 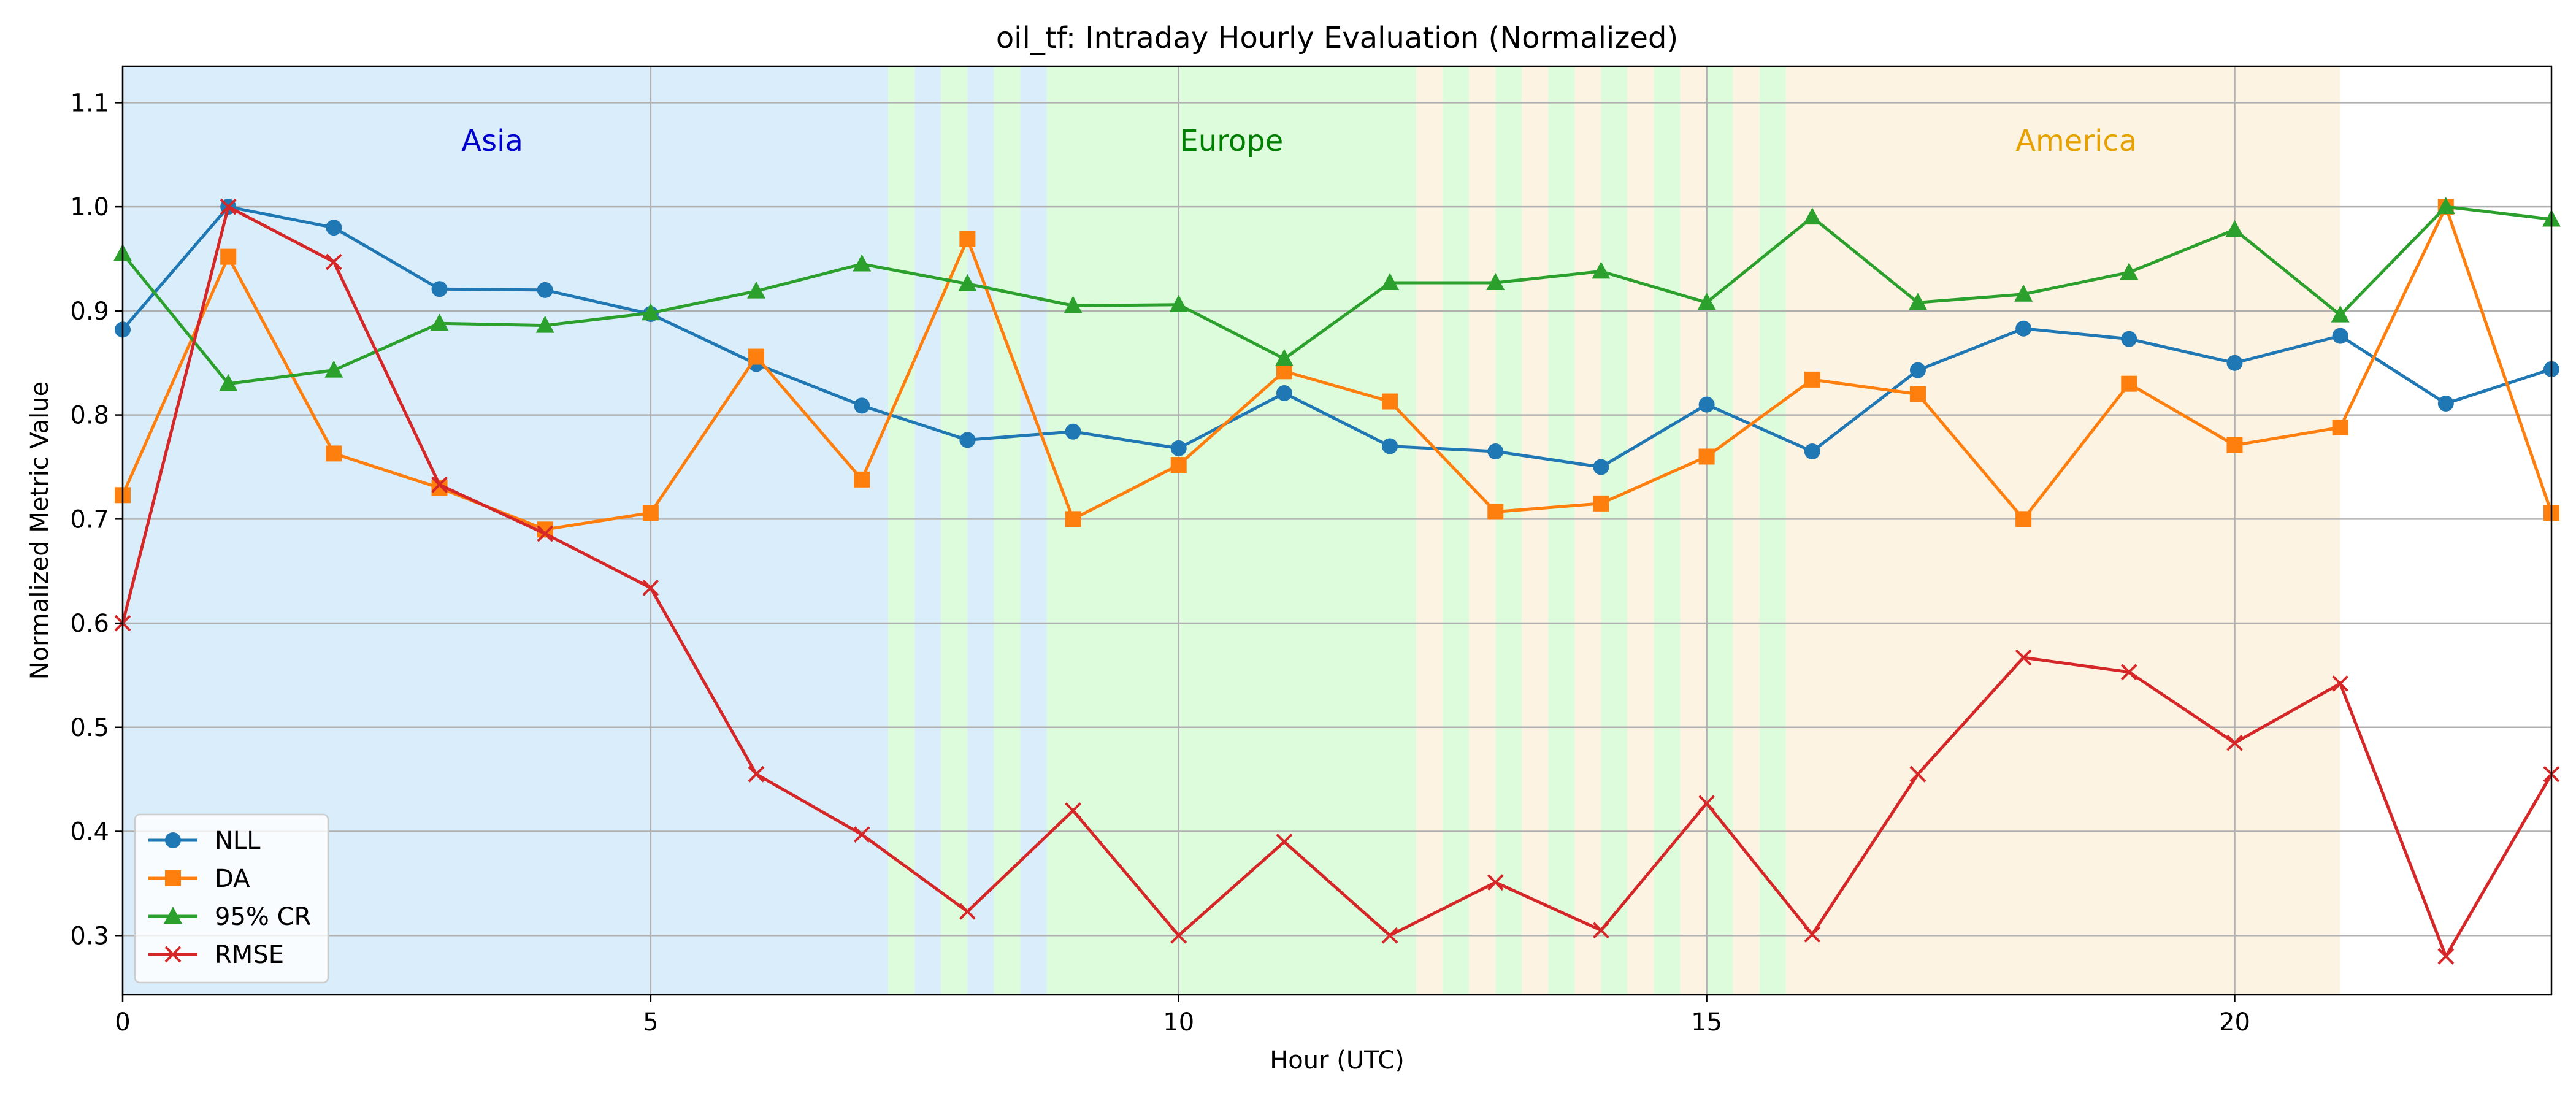 What do you see at coordinates (40, 530) in the screenshot?
I see `y-axis-title: Normalized Metric Value` at bounding box center [40, 530].